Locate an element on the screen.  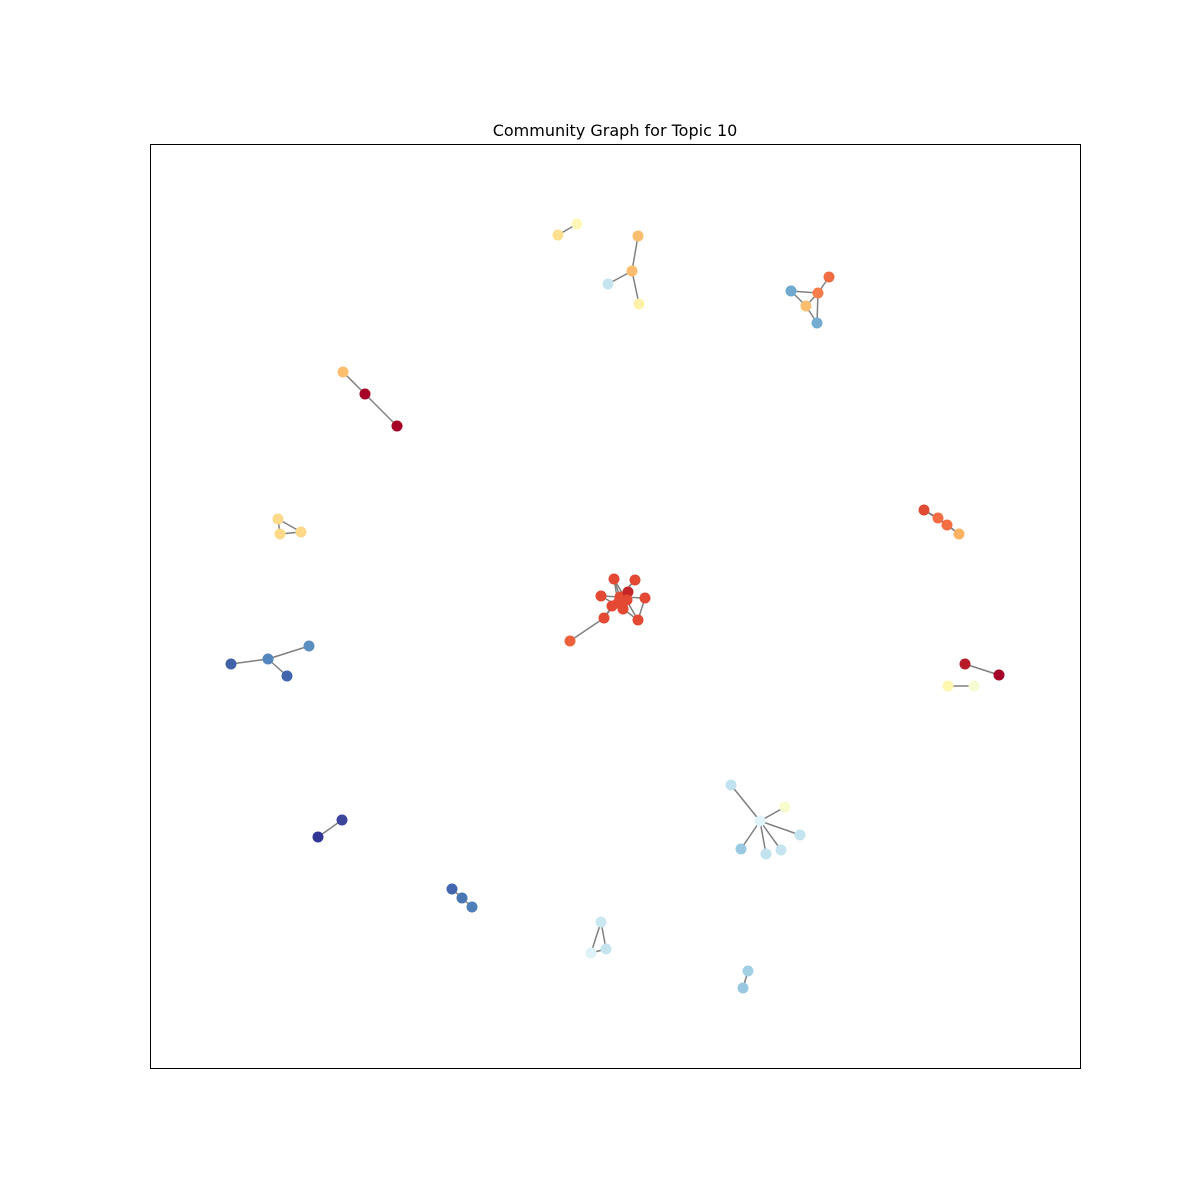
node-k2 is located at coordinates (318, 837).